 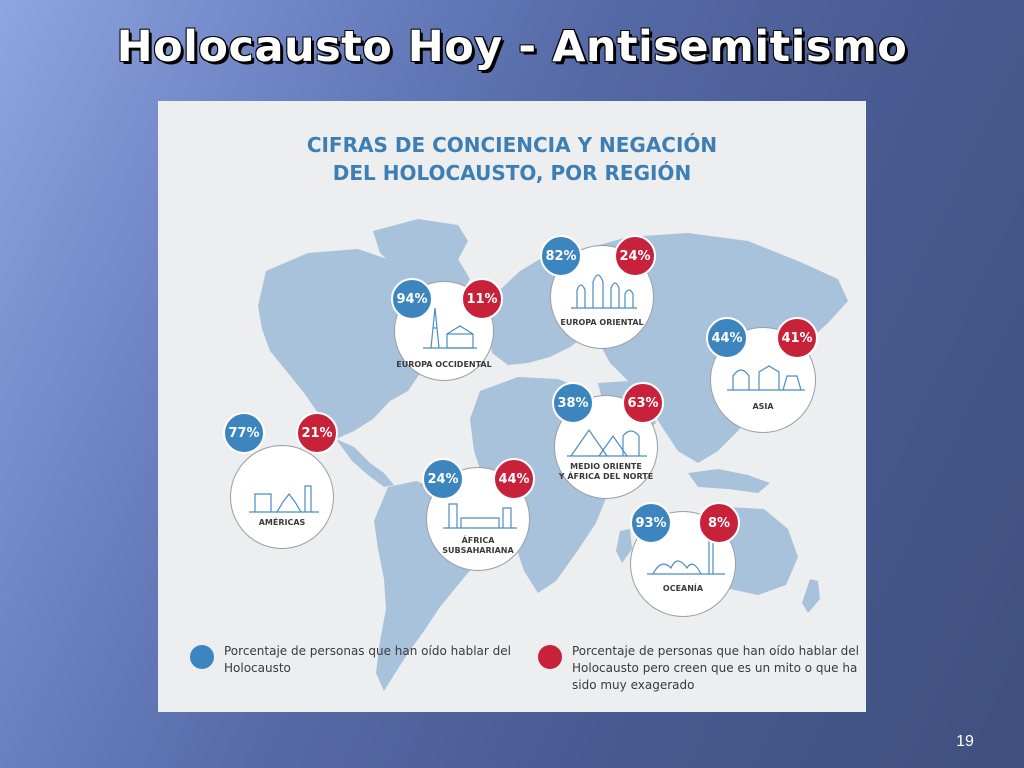 I want to click on denial-badge: 8%, so click(x=719, y=523).